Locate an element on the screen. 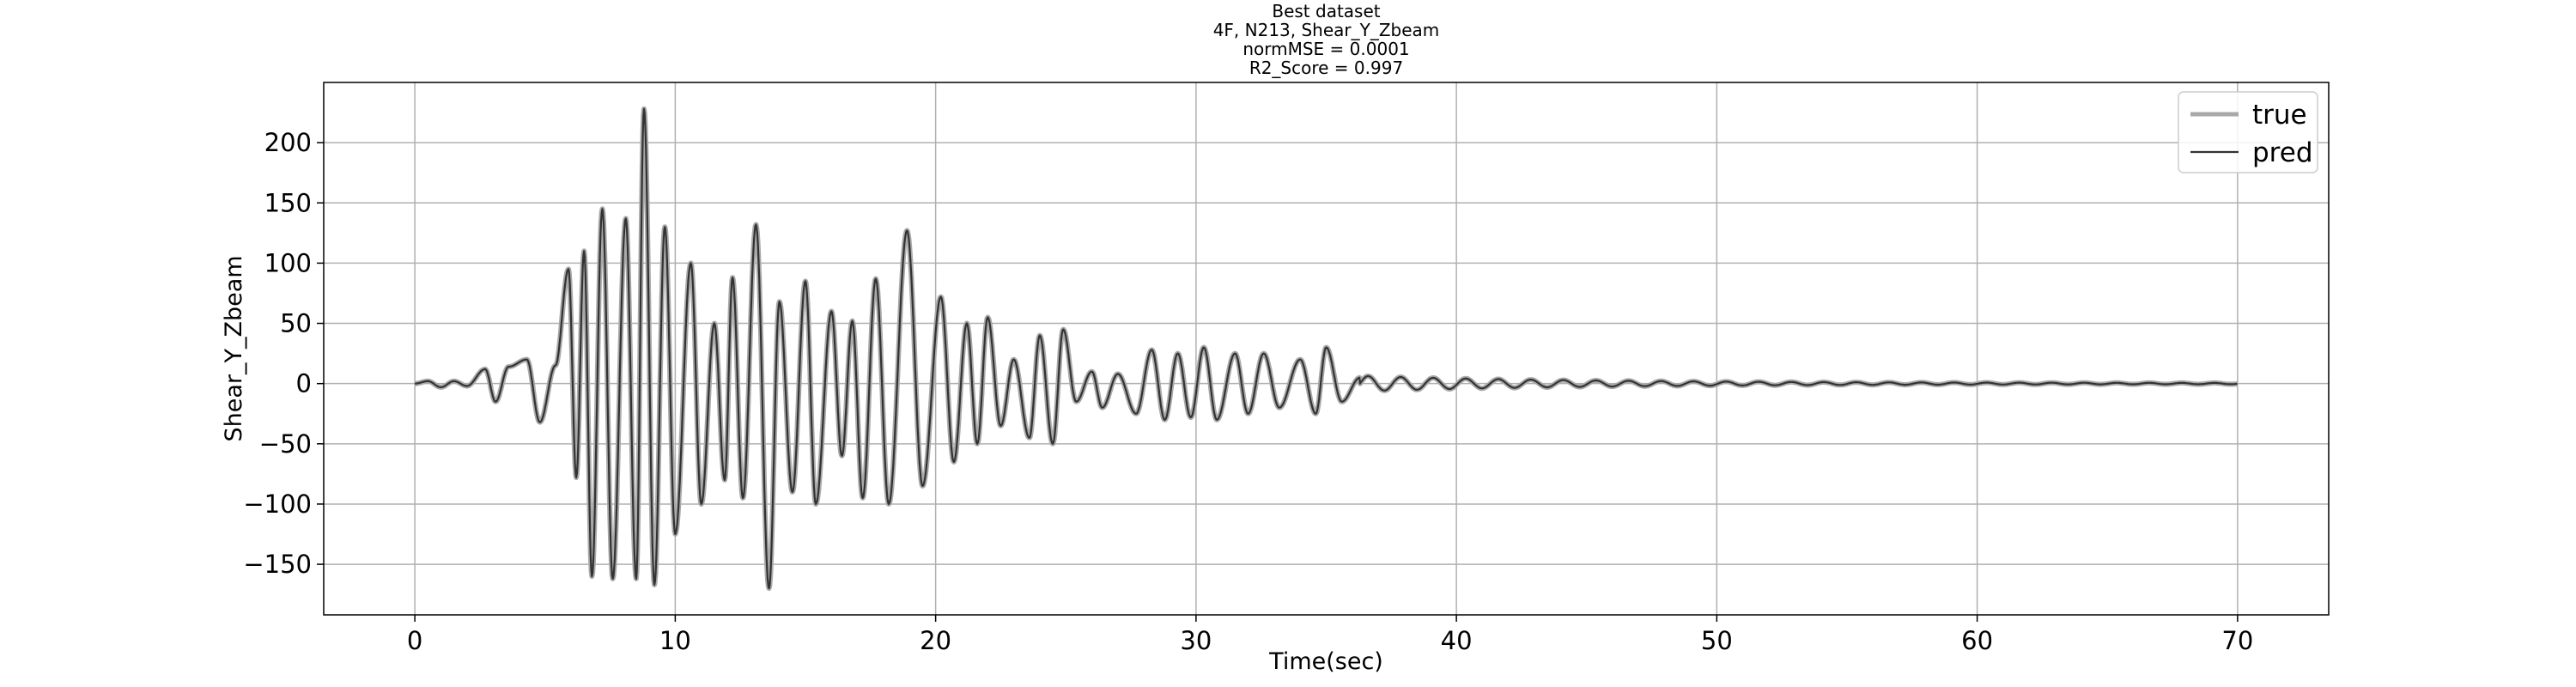 This screenshot has height=687, width=2576. y-axis-label: Shear_Y_Zbeam is located at coordinates (234, 348).